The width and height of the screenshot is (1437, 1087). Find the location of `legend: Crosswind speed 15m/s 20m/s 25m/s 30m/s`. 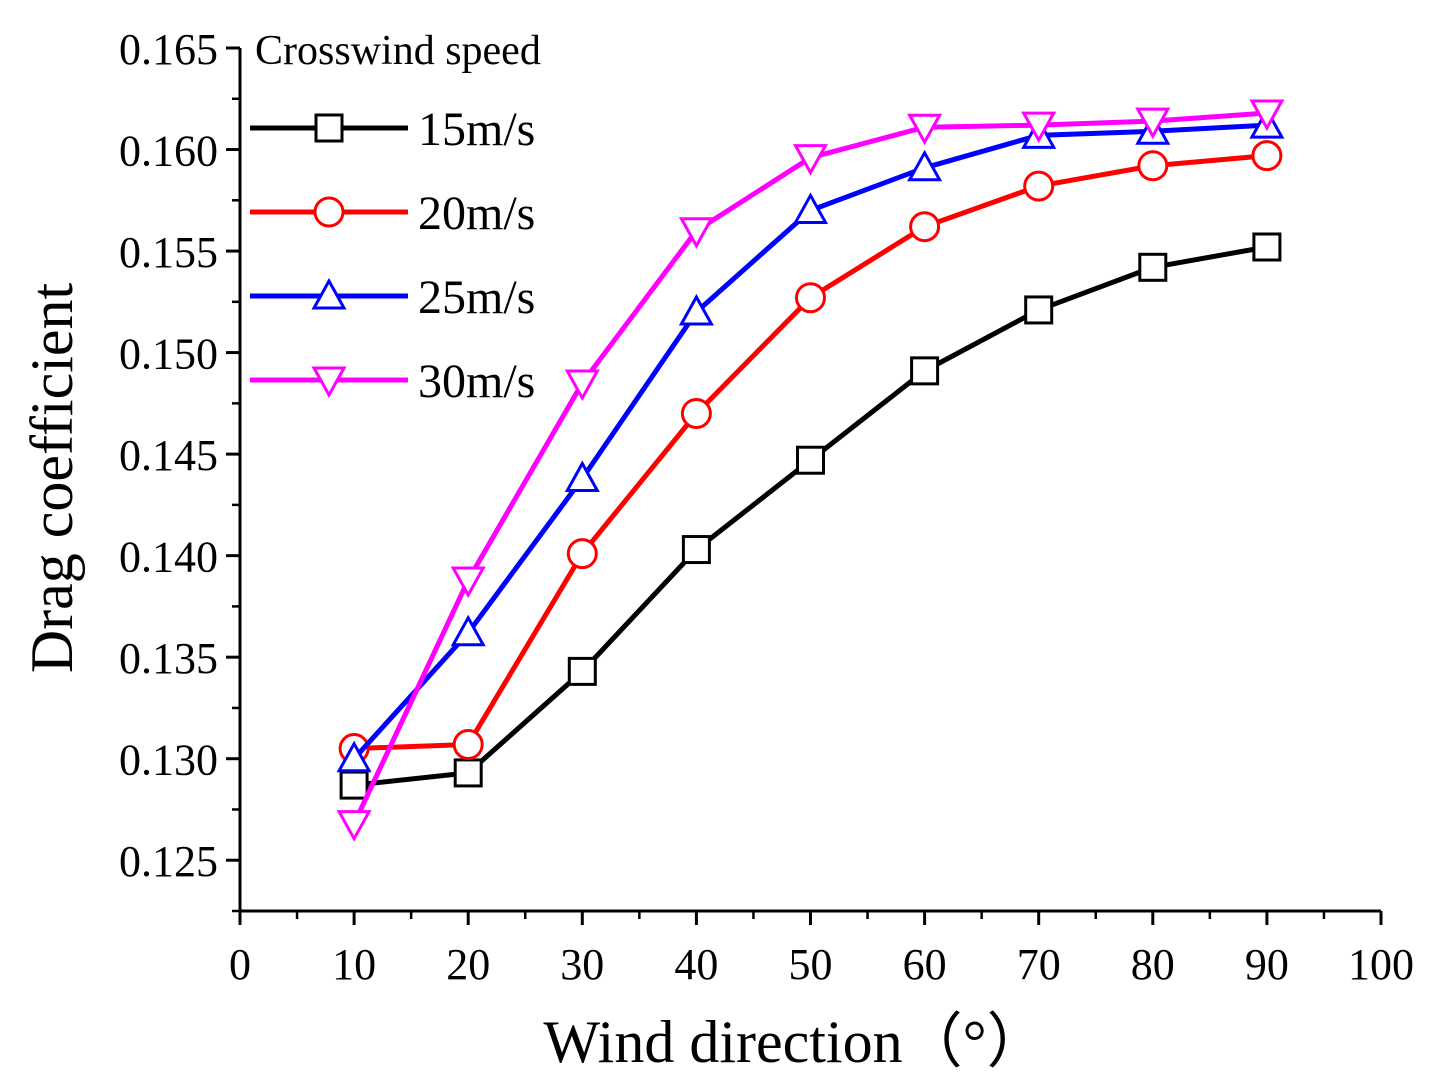

legend: Crosswind speed 15m/s 20m/s 25m/s 30m/s is located at coordinates (395, 218).